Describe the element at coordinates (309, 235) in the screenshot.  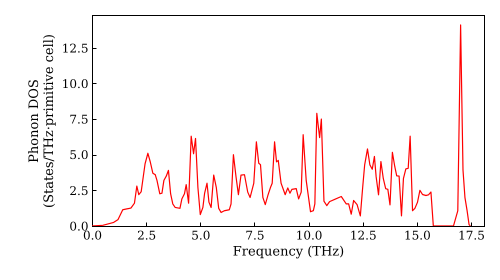
I see `x-tick-label: 10.0` at that location.